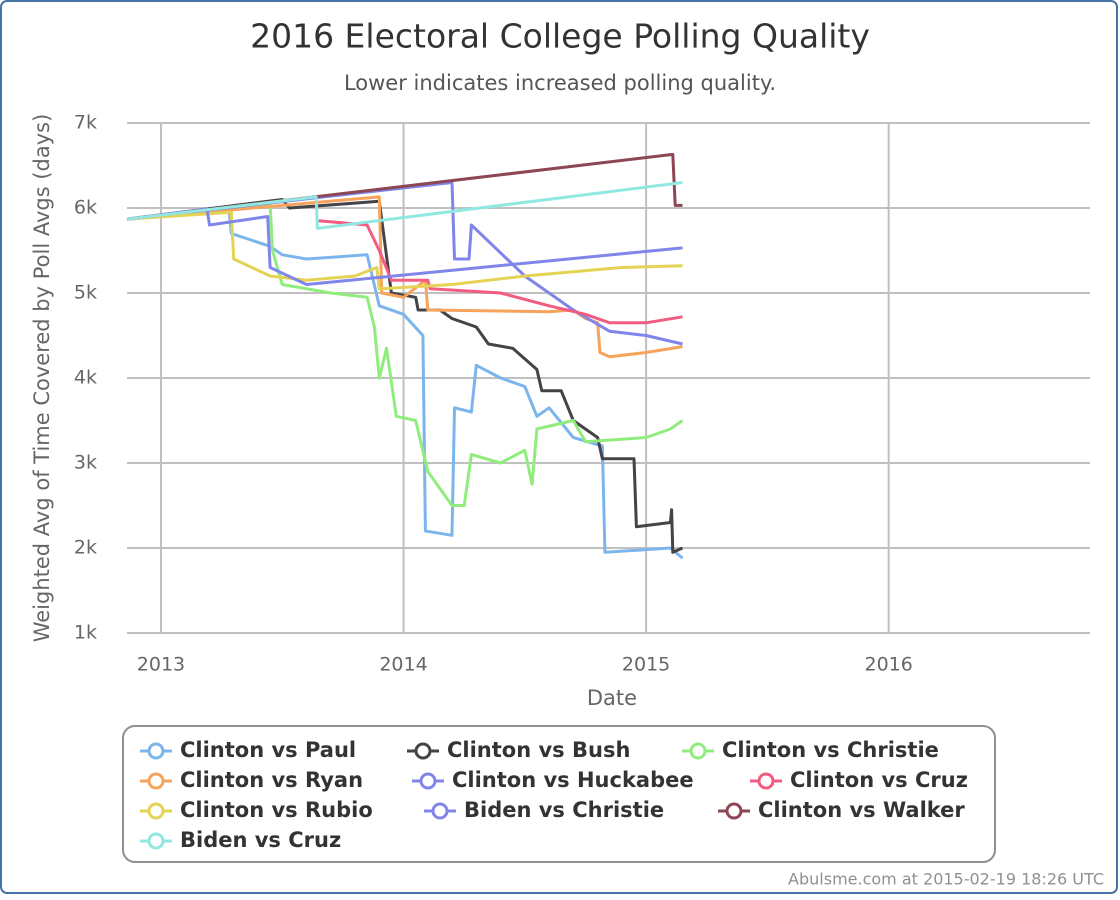 Image resolution: width=1120 pixels, height=900 pixels. Describe the element at coordinates (573, 780) in the screenshot. I see `legend-label: Clinton vs Huckabee` at that location.